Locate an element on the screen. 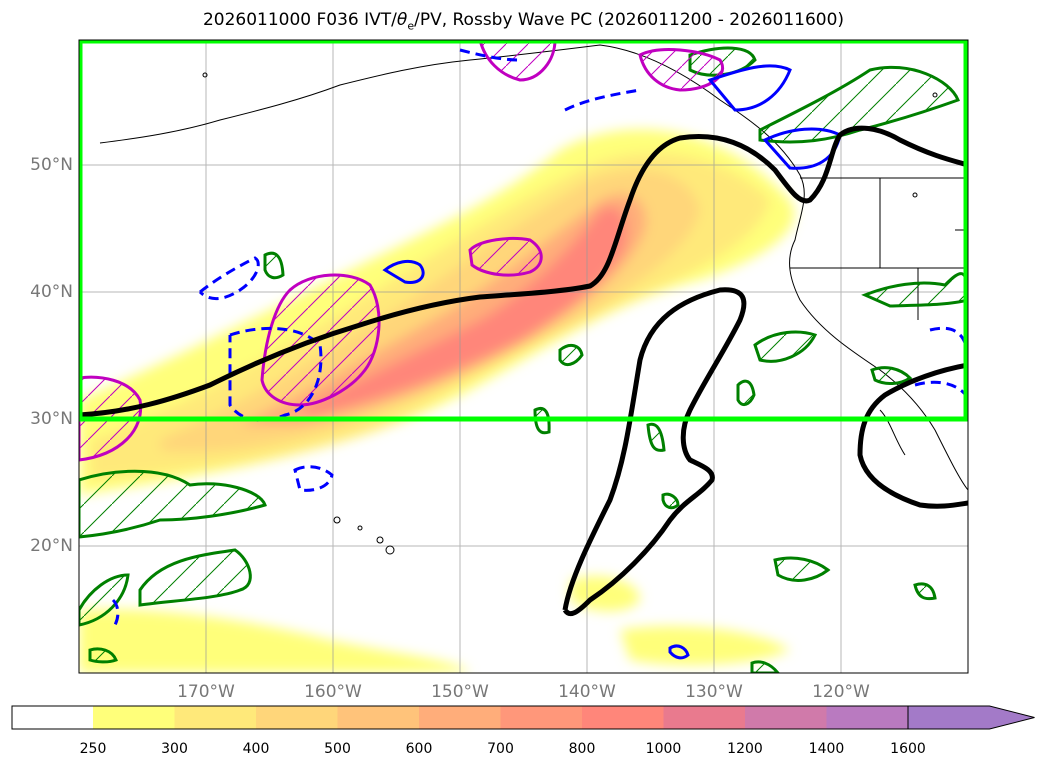 This screenshot has width=1047, height=767. colorbar-tick-label: 700 is located at coordinates (500, 749).